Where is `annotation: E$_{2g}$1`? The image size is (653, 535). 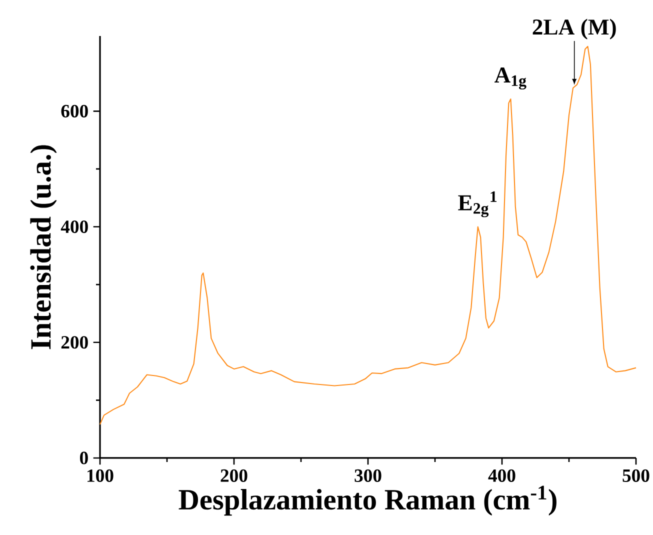 annotation: E$_{2g}$1 is located at coordinates (477, 204).